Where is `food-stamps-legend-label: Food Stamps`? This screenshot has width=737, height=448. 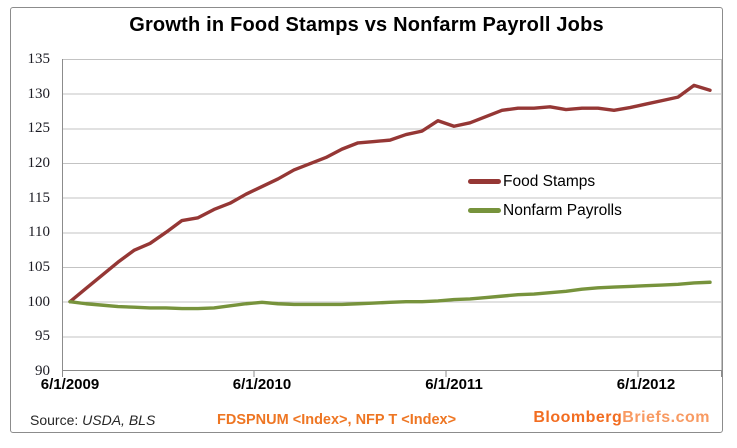 food-stamps-legend-label: Food Stamps is located at coordinates (549, 181).